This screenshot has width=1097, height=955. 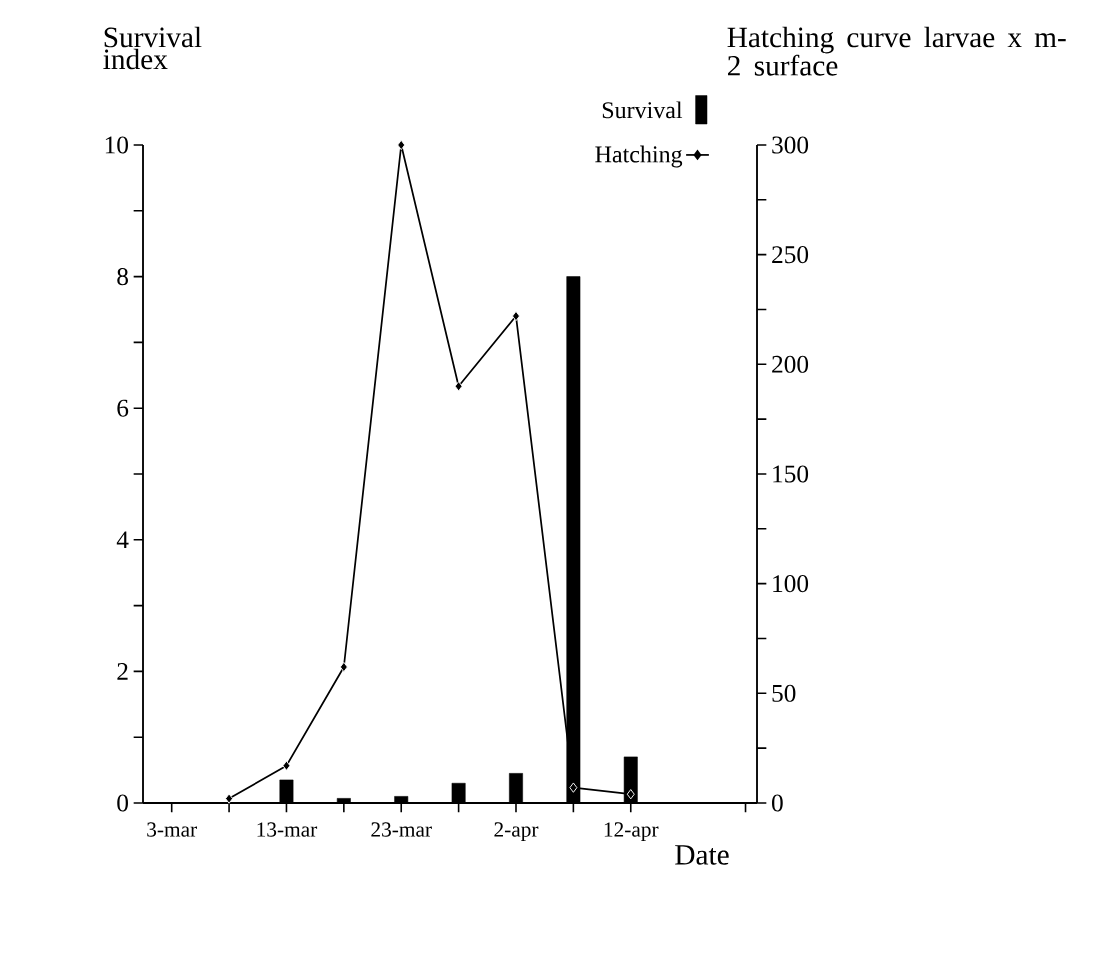 What do you see at coordinates (401, 829) in the screenshot?
I see `x-tick-label: 23-mar` at bounding box center [401, 829].